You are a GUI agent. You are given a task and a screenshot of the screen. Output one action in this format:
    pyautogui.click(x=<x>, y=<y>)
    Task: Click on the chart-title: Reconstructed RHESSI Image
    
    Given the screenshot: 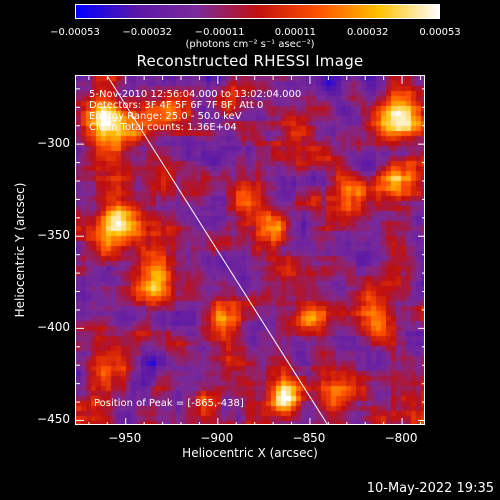 What is the action you would take?
    pyautogui.click(x=250, y=61)
    